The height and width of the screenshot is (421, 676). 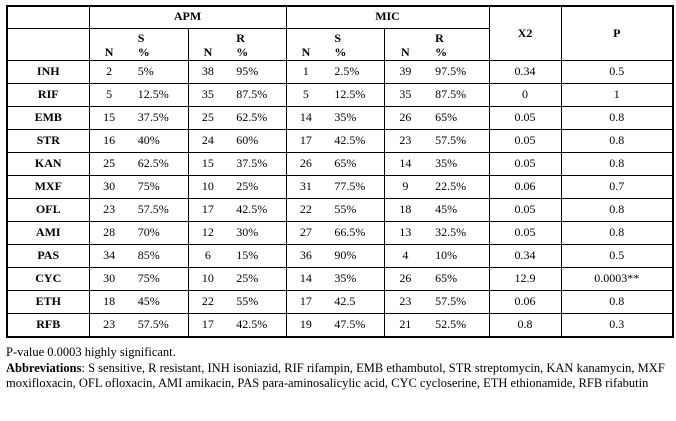 I want to click on count-value: 35, so click(x=207, y=94).